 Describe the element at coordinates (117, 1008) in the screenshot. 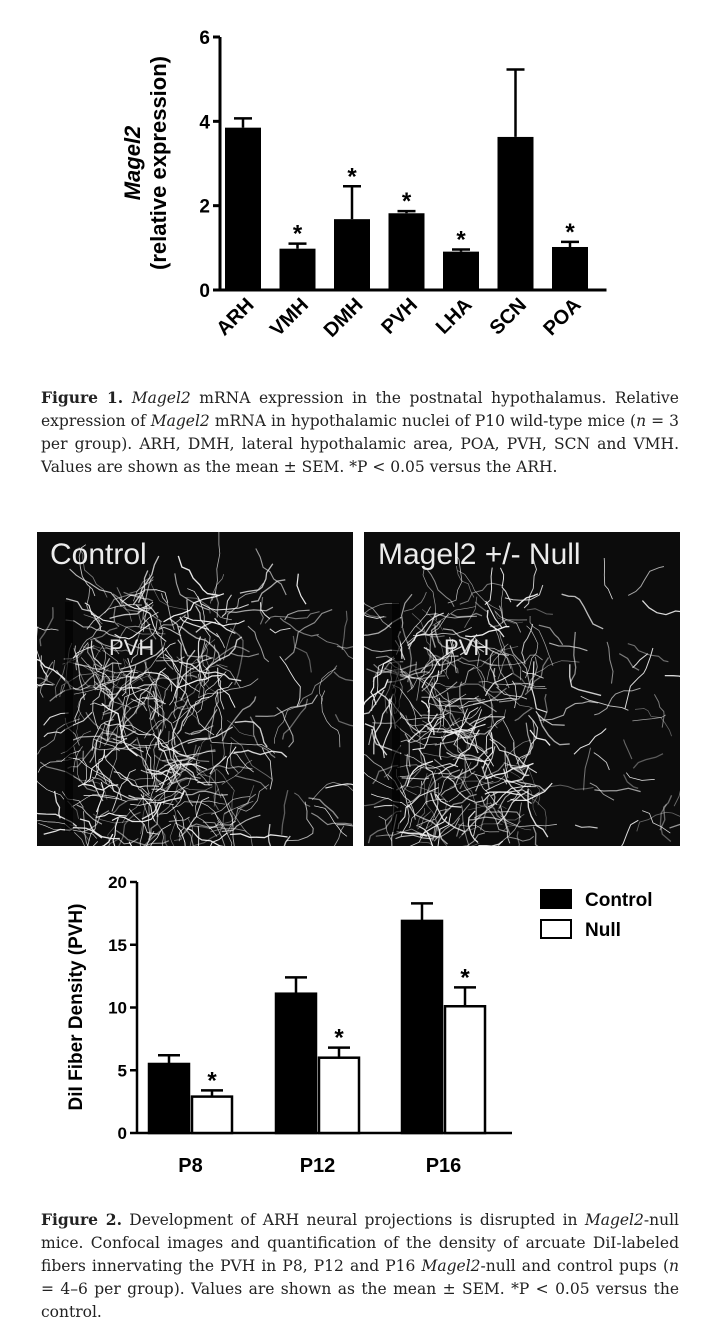

I see `y-tick-label: 10` at that location.